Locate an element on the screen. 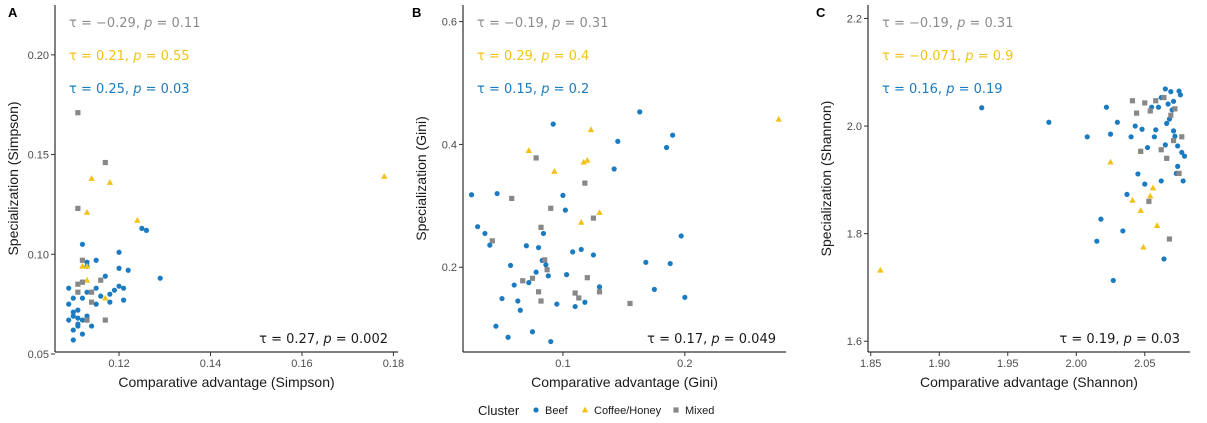 The width and height of the screenshot is (1207, 423). y-tick-label: 2.0 is located at coordinates (854, 127).